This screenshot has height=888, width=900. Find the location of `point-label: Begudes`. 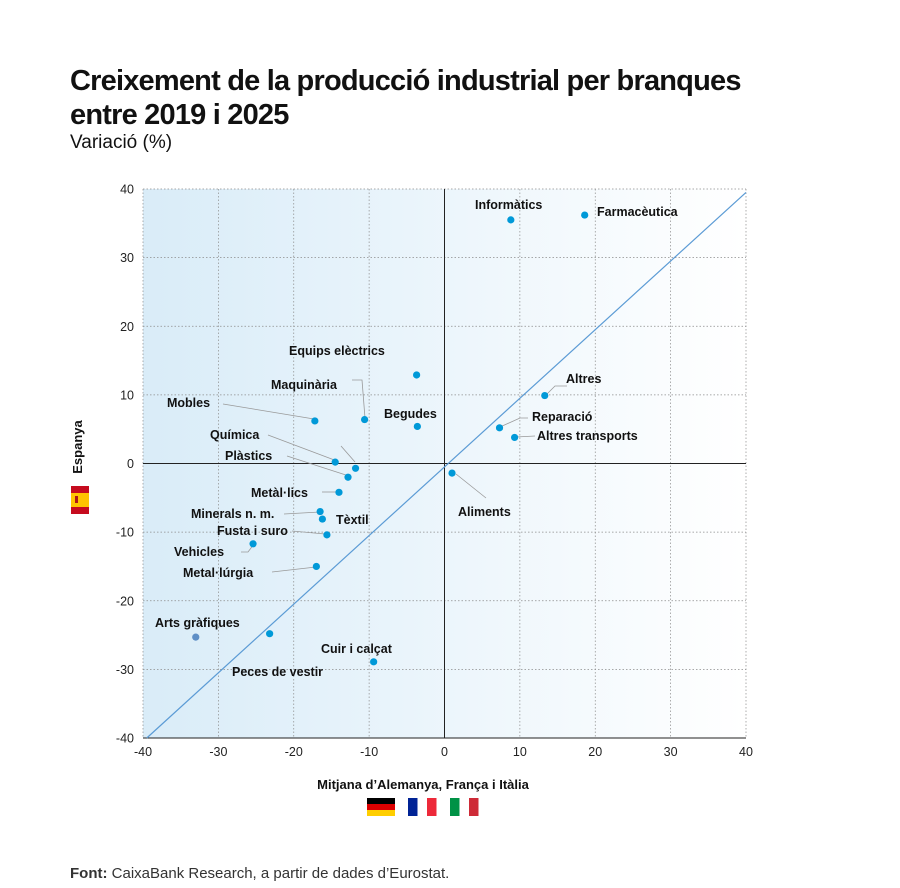

point-label: Begudes is located at coordinates (410, 414).